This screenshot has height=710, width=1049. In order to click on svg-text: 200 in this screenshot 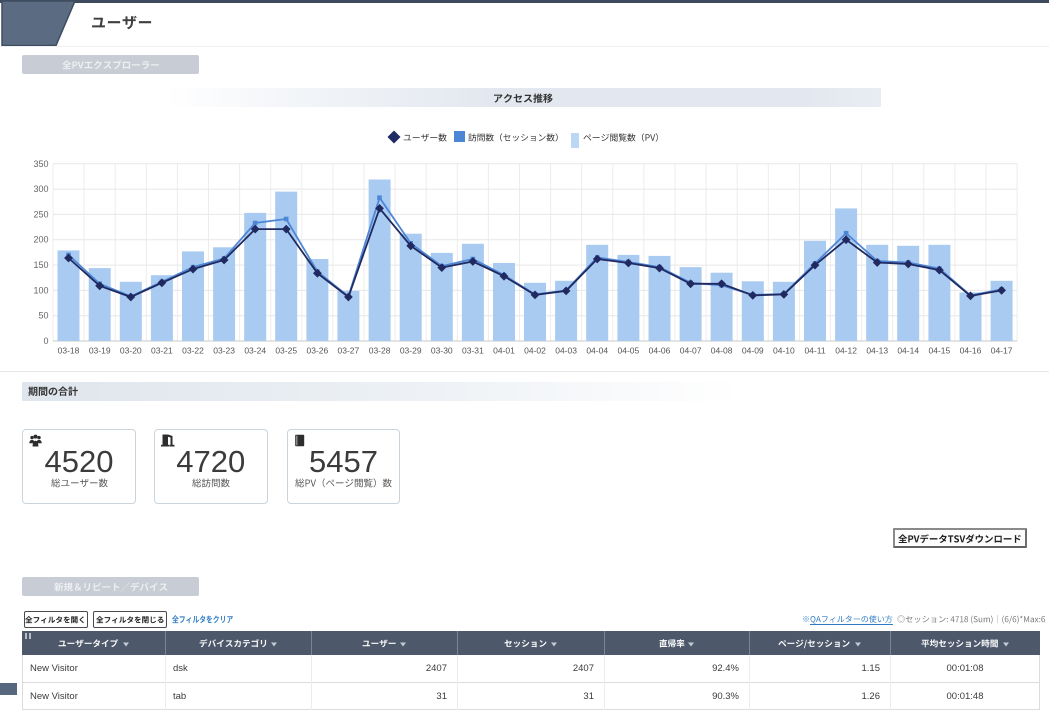, I will do `click(40, 240)`.